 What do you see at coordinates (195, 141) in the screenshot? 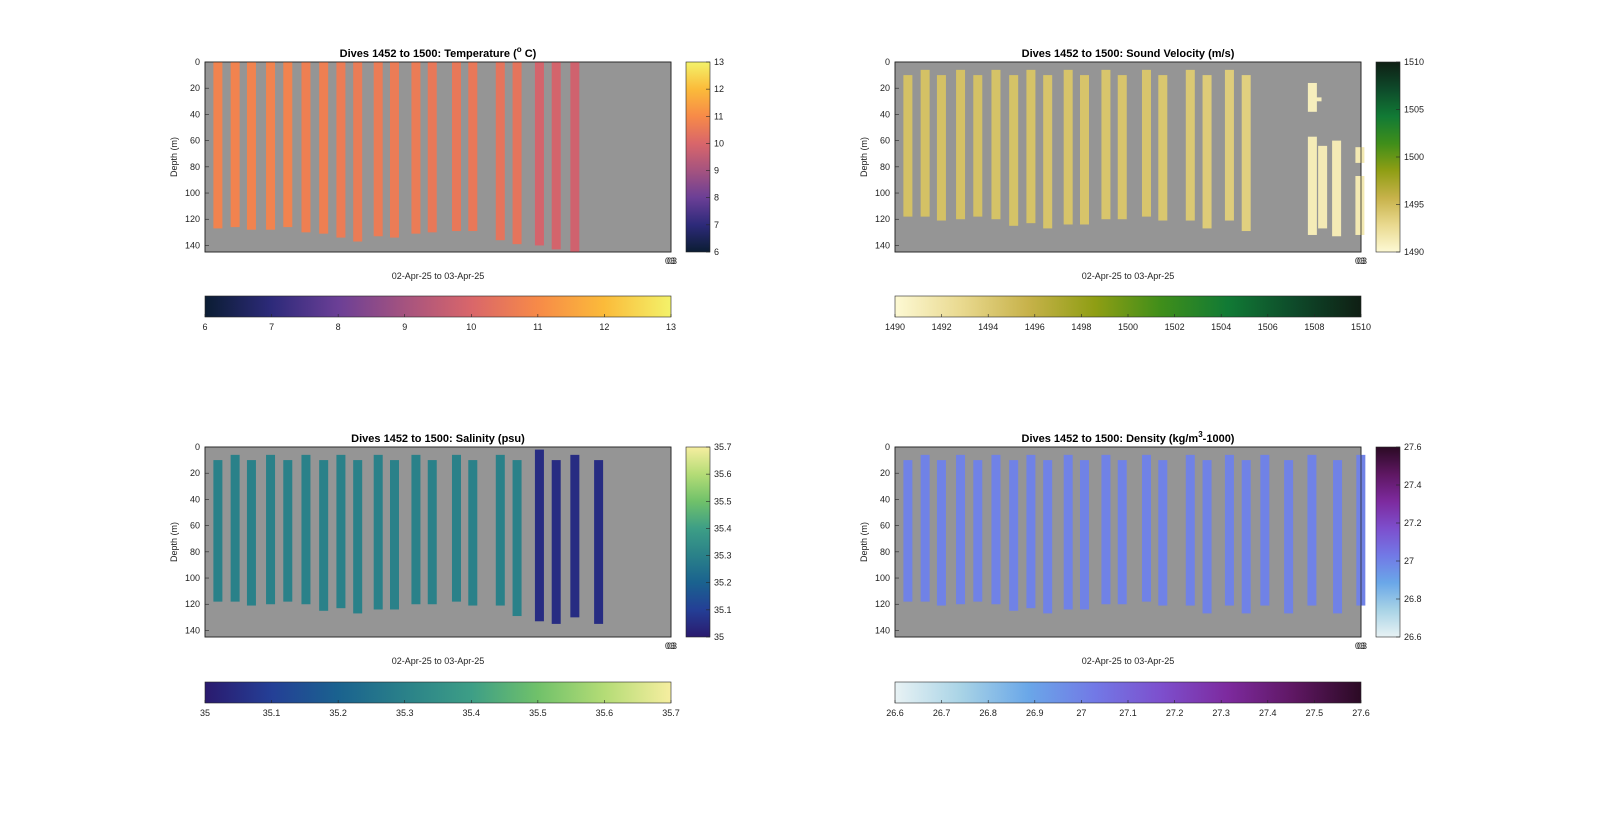
I see `y-tick-label: 60` at bounding box center [195, 141].